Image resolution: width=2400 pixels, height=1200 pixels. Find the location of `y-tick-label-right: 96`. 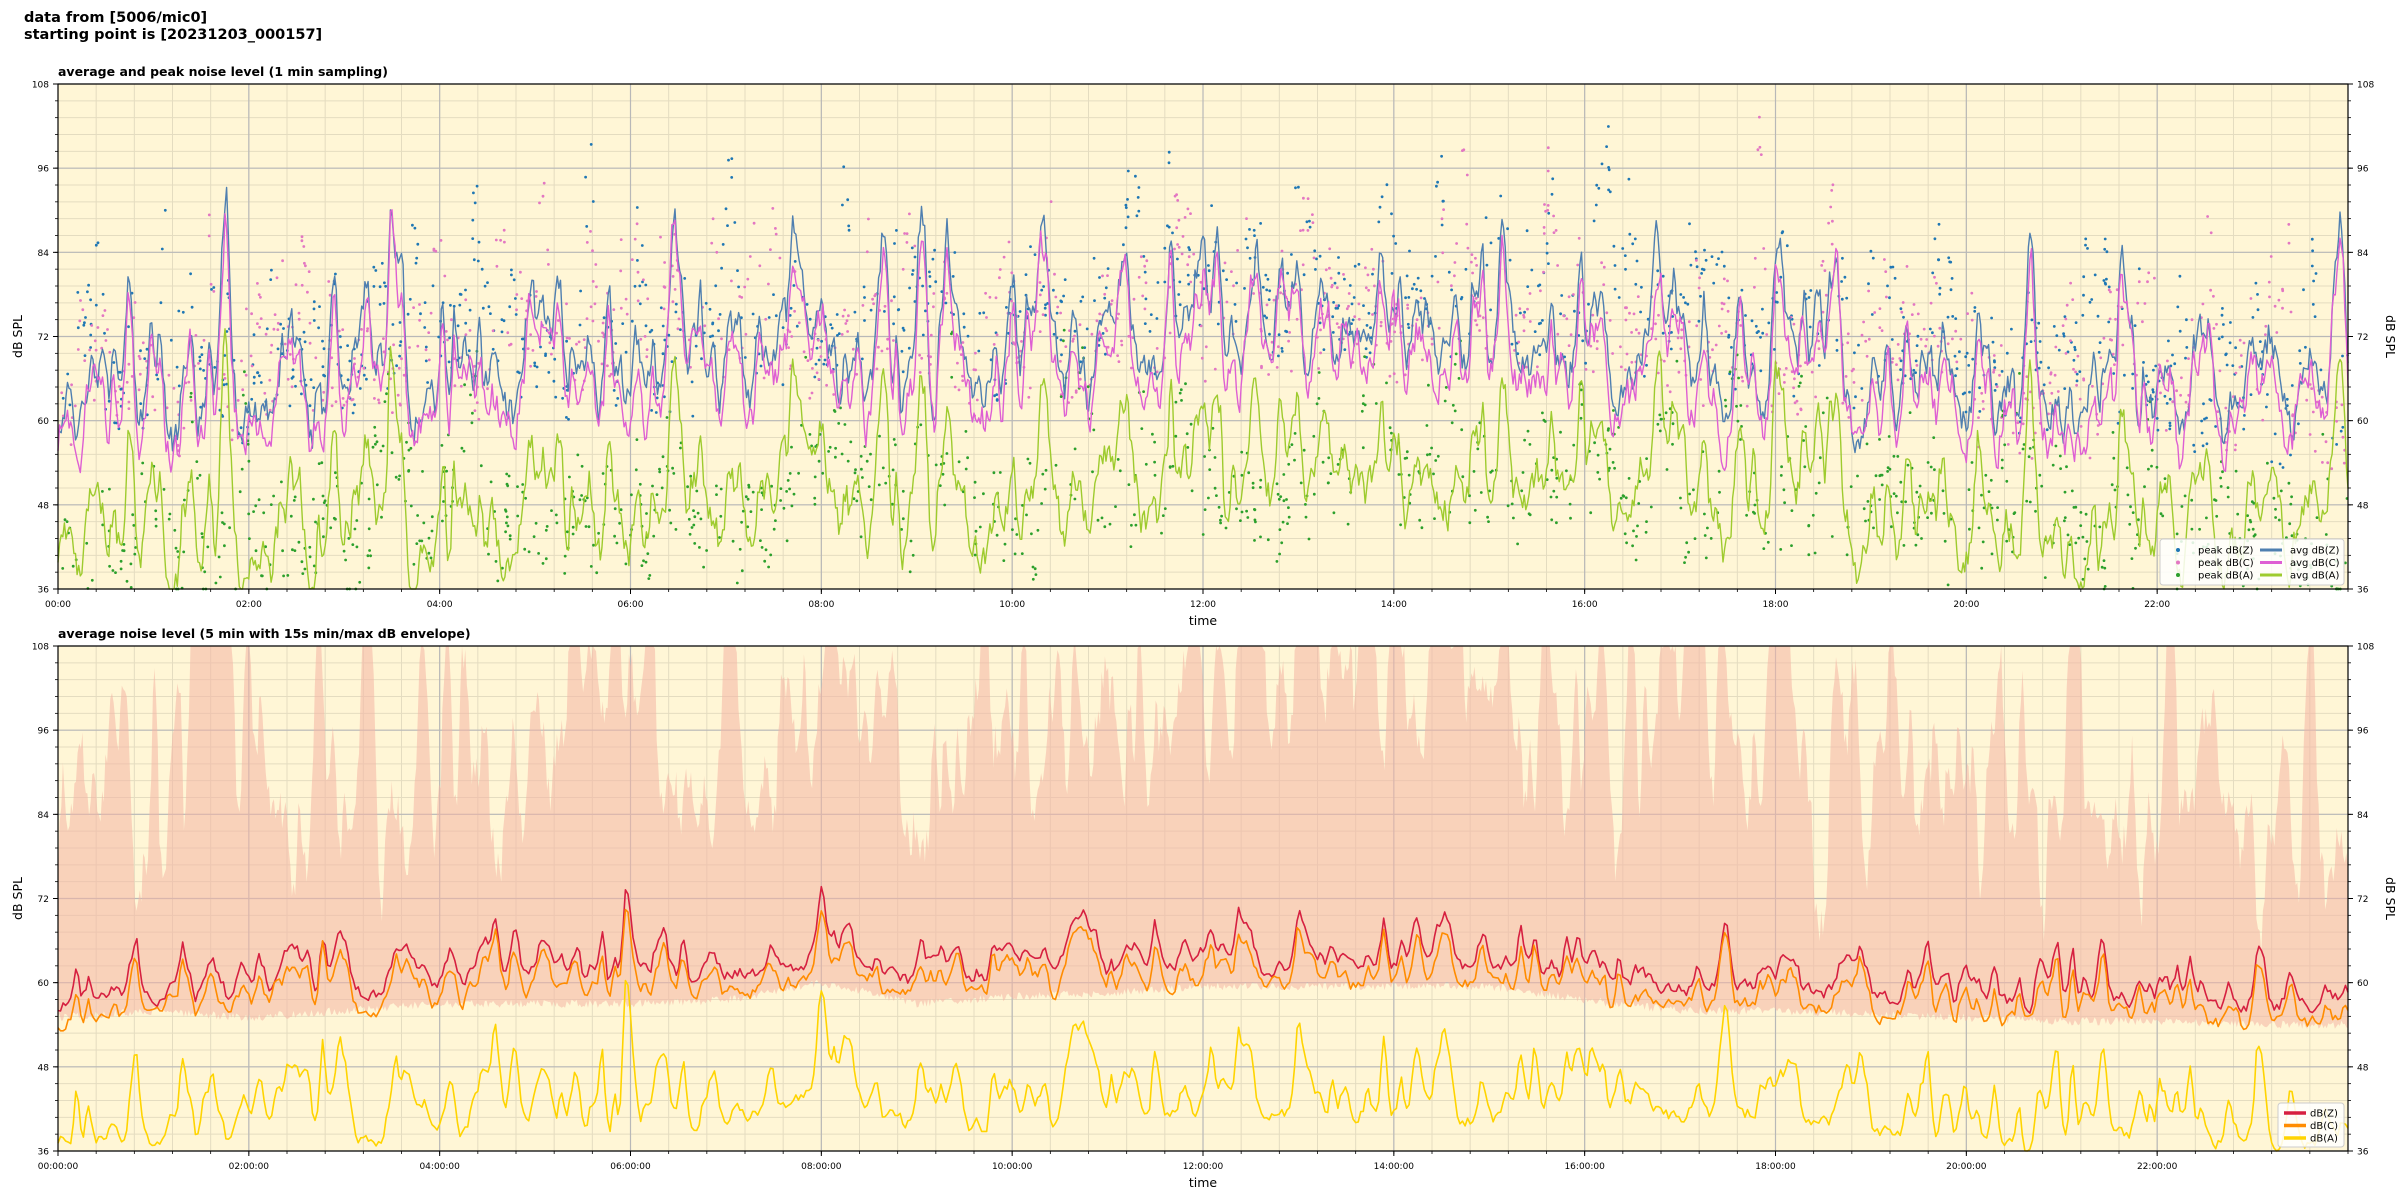

y-tick-label-right: 96 is located at coordinates (2363, 732).